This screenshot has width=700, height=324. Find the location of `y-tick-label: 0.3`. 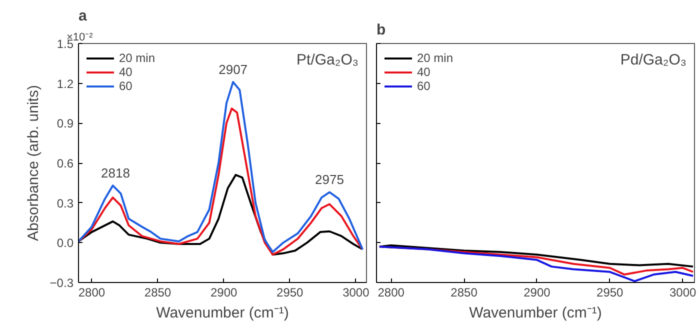

y-tick-label: 0.3 is located at coordinates (65, 203).